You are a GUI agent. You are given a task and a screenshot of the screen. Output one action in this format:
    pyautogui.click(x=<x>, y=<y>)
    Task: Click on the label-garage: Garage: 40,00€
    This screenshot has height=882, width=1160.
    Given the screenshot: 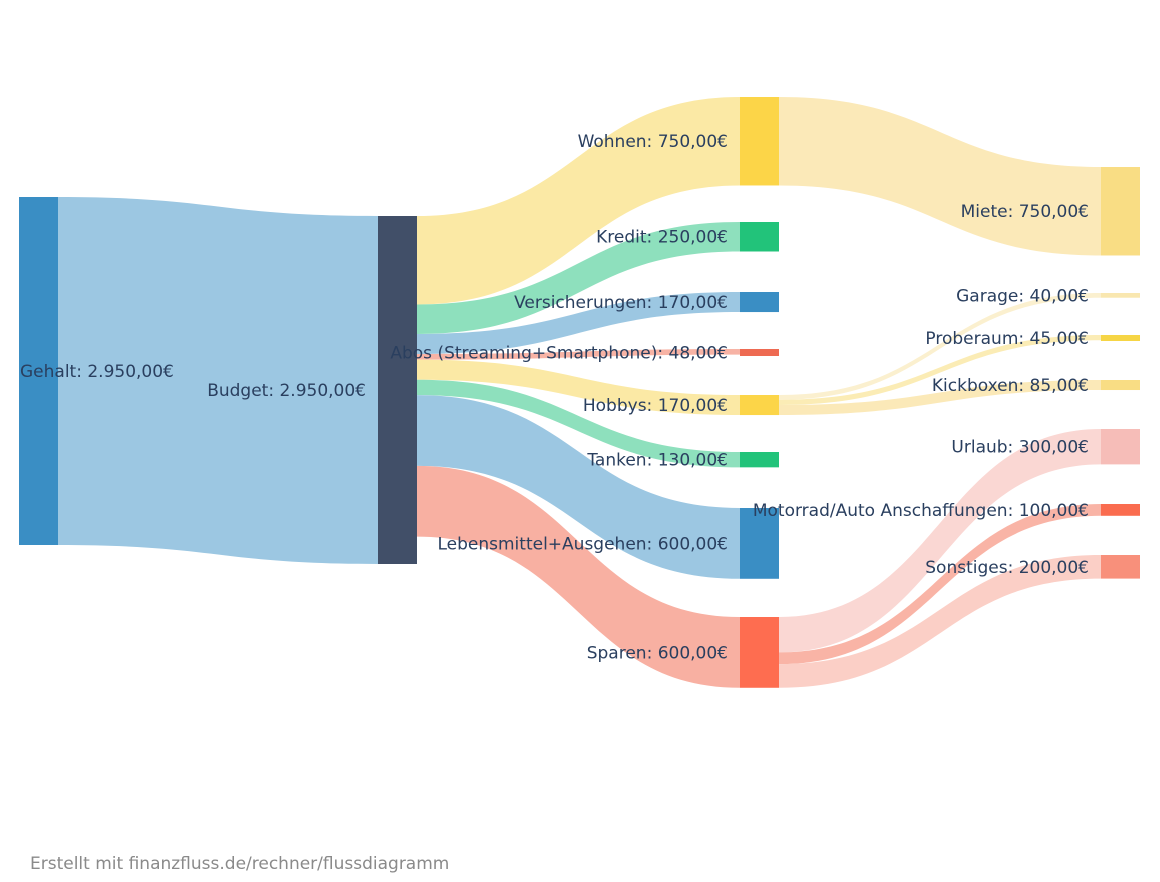 What is the action you would take?
    pyautogui.click(x=1022, y=296)
    